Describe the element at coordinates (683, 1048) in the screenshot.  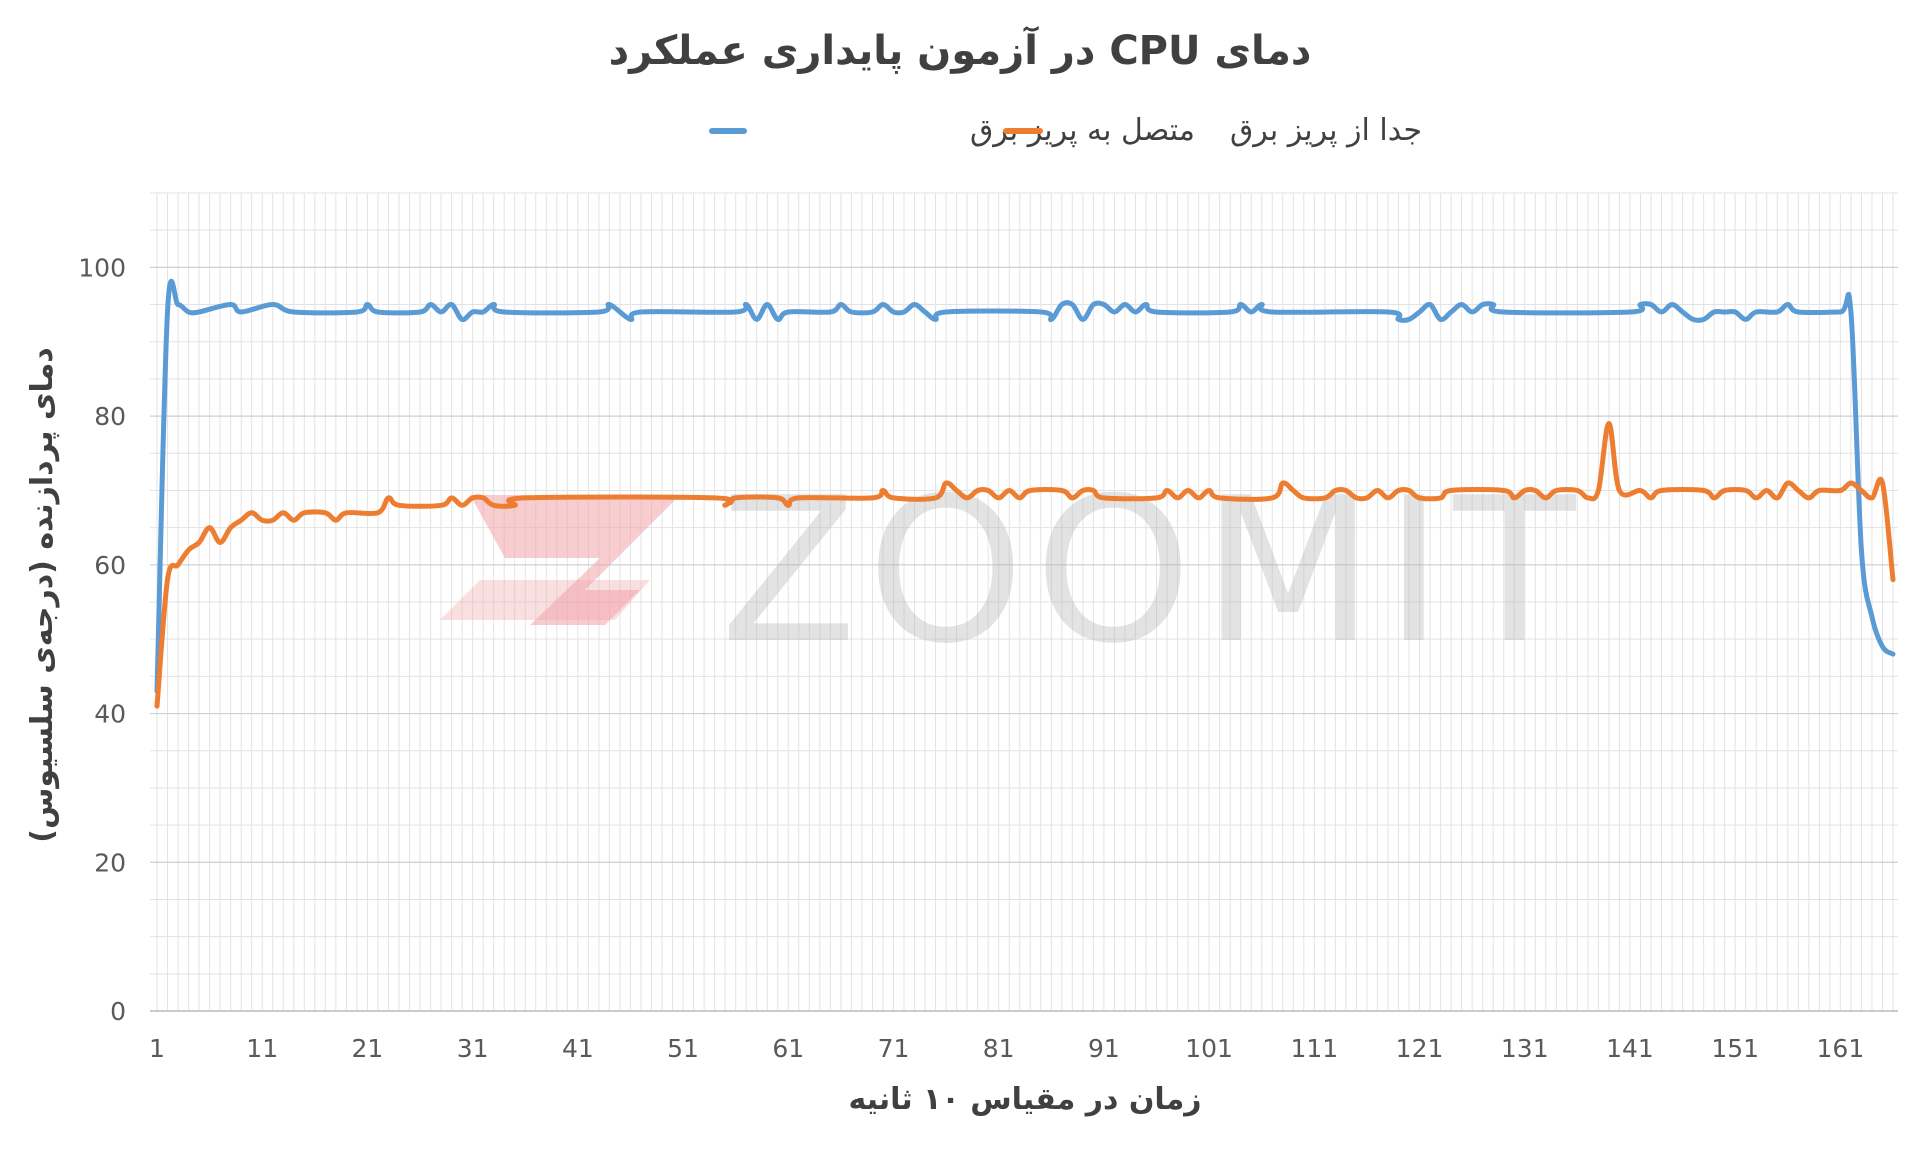
I see `x-tick-label: 51` at that location.